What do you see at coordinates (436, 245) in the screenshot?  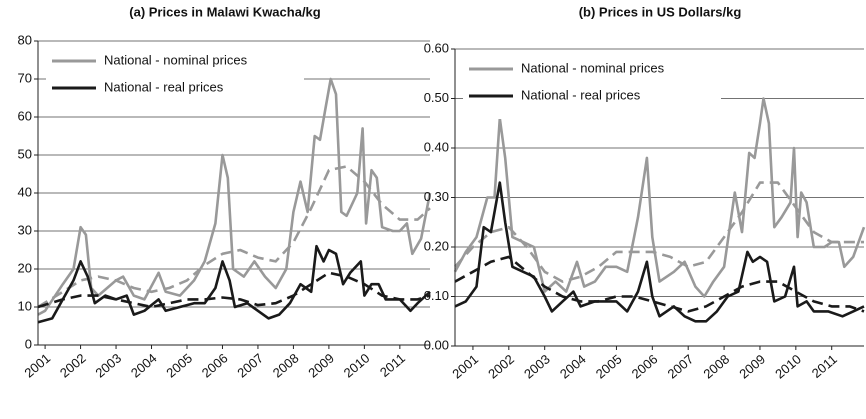 I see `y-tick-label: 0.20` at bounding box center [436, 245].